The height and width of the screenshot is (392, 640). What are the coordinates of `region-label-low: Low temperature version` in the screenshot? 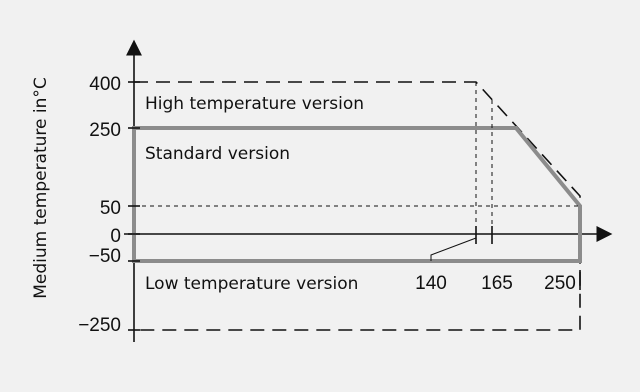 It's located at (251, 284).